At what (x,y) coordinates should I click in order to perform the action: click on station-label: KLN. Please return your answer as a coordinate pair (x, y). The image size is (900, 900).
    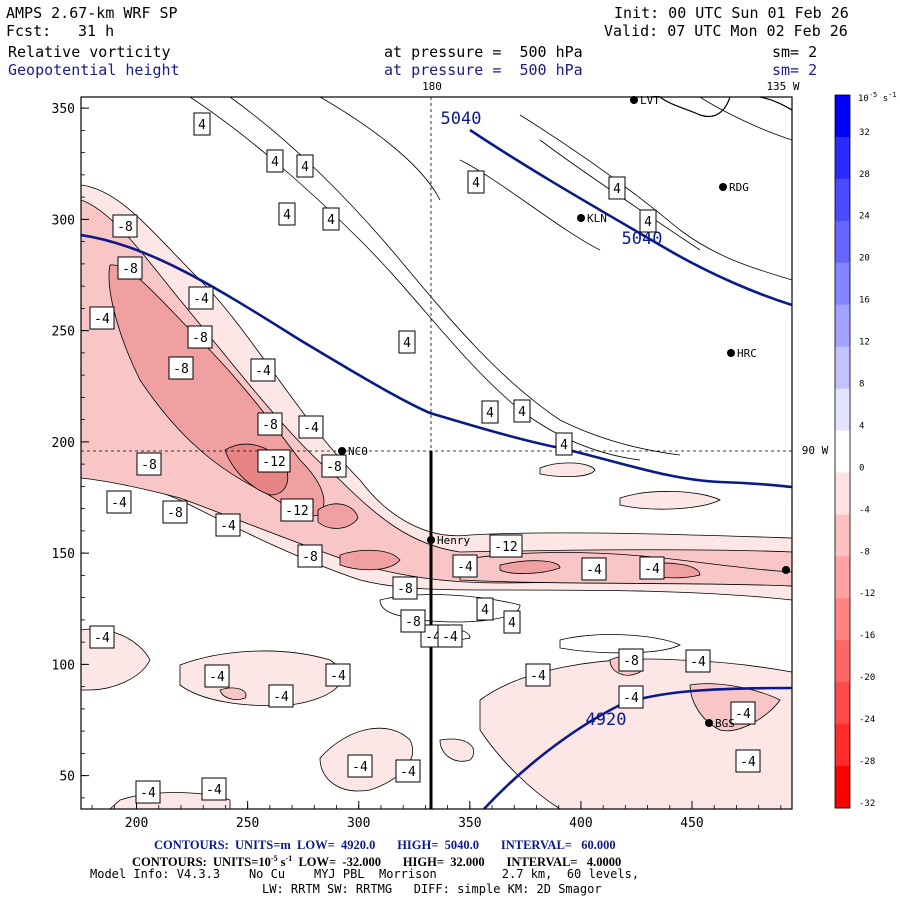
    Looking at the image, I should click on (597, 218).